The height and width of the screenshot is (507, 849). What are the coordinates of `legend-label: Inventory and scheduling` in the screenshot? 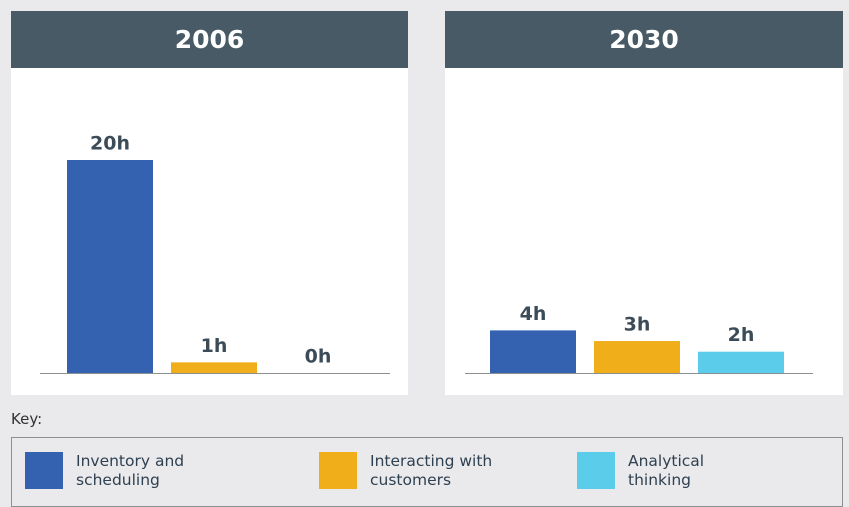 It's located at (130, 470).